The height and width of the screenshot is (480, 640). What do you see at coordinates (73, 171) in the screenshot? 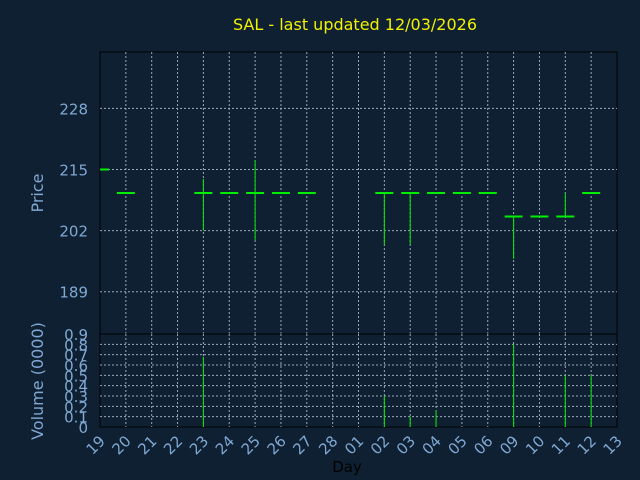
I see `price-y-tick-label: 215` at bounding box center [73, 171].